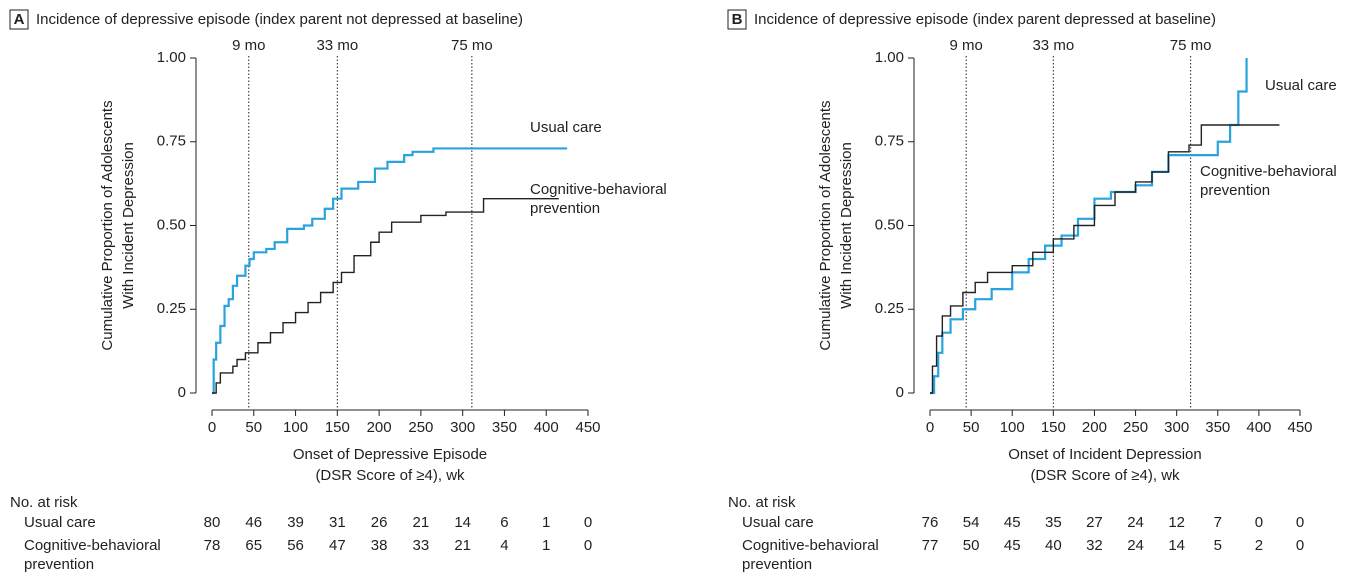 Image resolution: width=1368 pixels, height=581 pixels. I want to click on risk-count: 54, so click(971, 522).